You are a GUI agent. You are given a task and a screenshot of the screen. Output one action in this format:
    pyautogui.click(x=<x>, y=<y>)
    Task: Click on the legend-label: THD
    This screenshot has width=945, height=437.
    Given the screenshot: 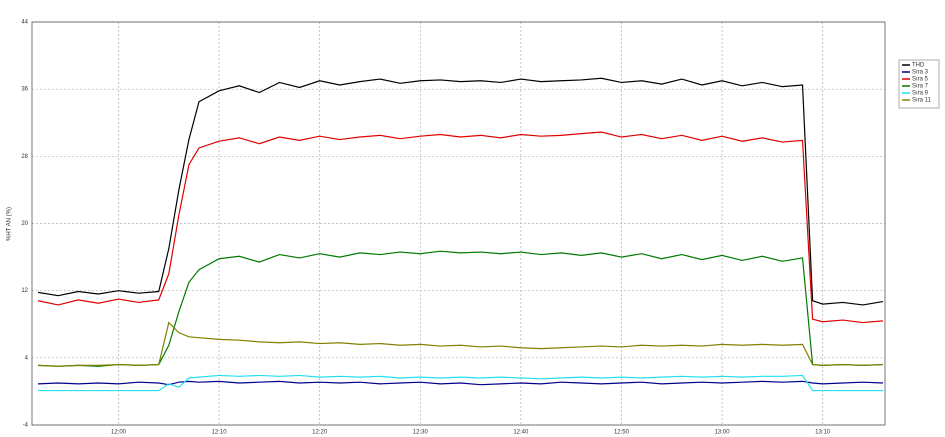 What is the action you would take?
    pyautogui.click(x=918, y=66)
    